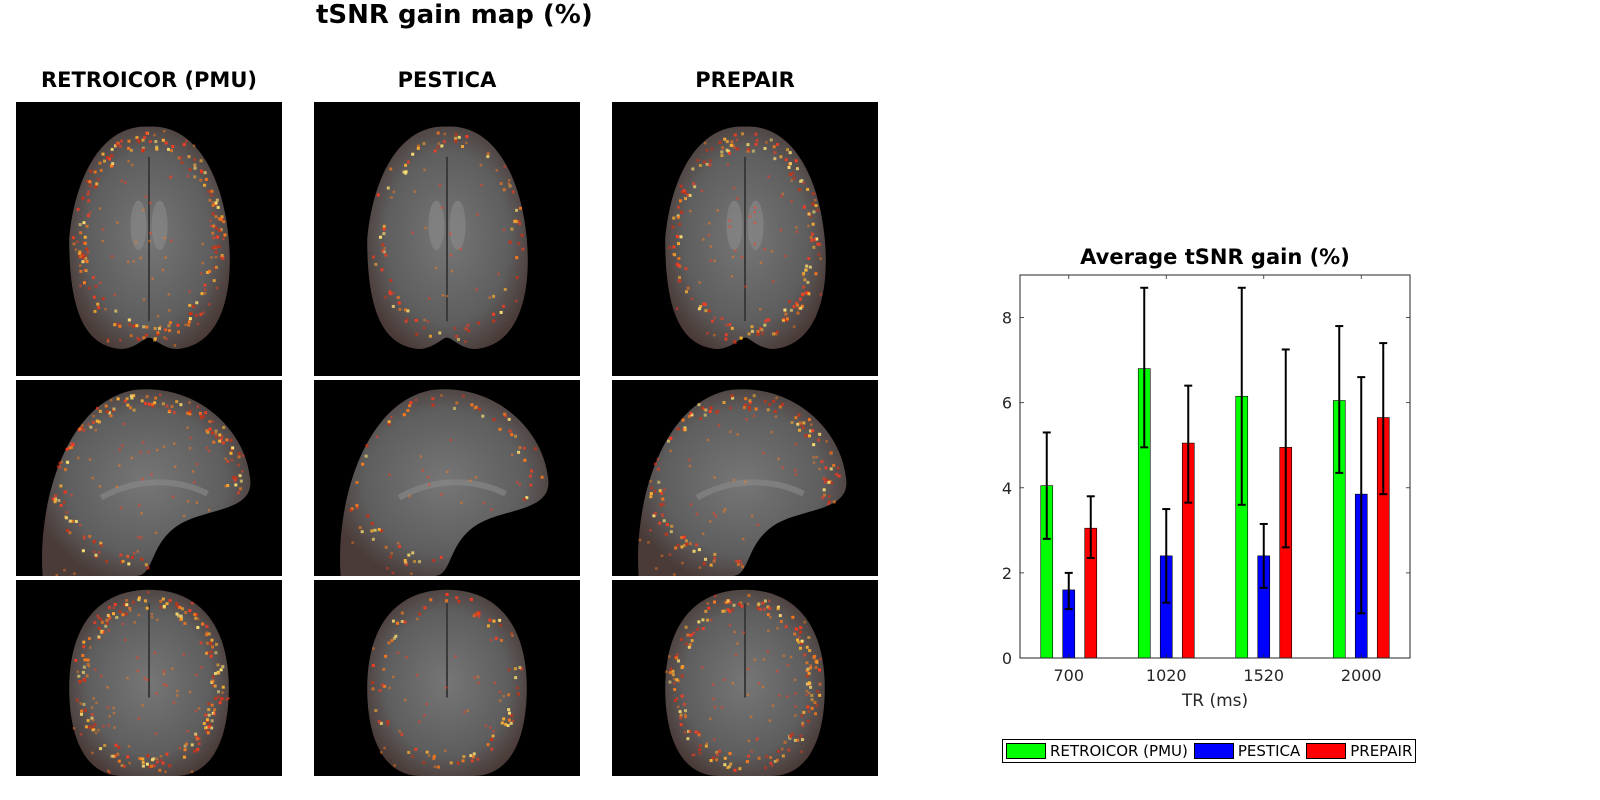  I want to click on legend-swatch-pestica, so click(1213, 751).